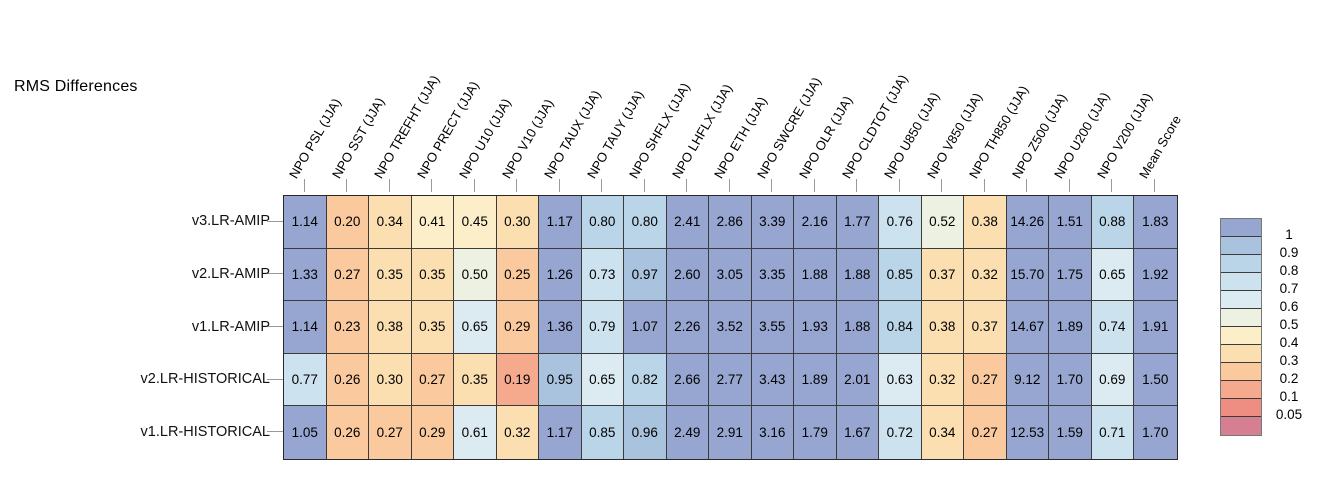 This screenshot has height=490, width=1319. Describe the element at coordinates (772, 222) in the screenshot. I see `heatmap-cell: 3.39` at that location.